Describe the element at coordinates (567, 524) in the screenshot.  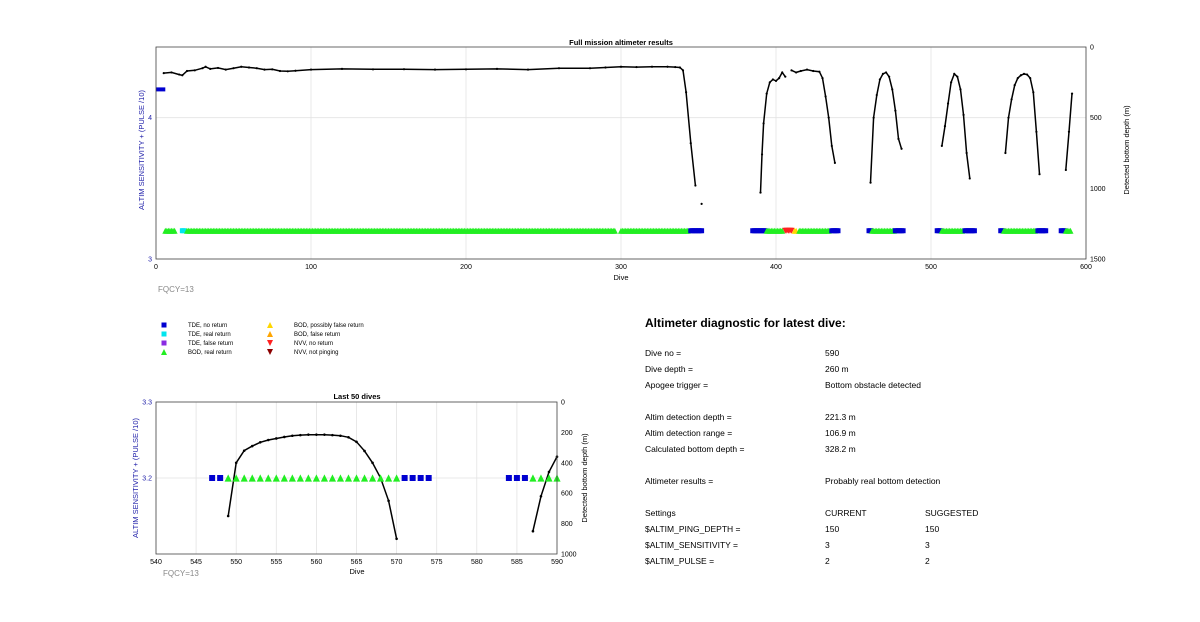
I see `y-right-tick-label: 800` at that location.